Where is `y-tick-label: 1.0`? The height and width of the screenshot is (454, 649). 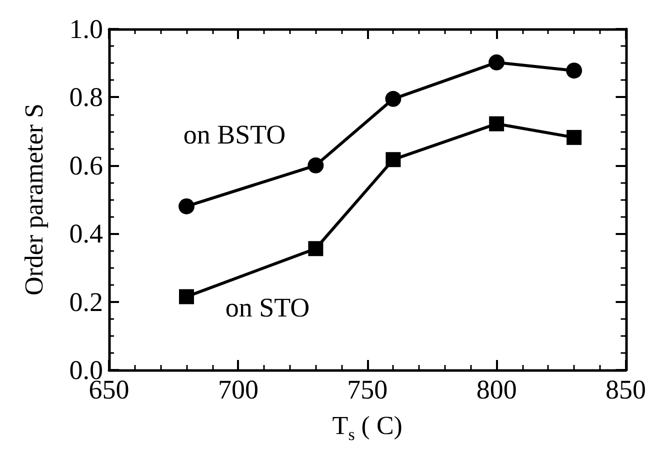 y-tick-label: 1.0 is located at coordinates (86, 29).